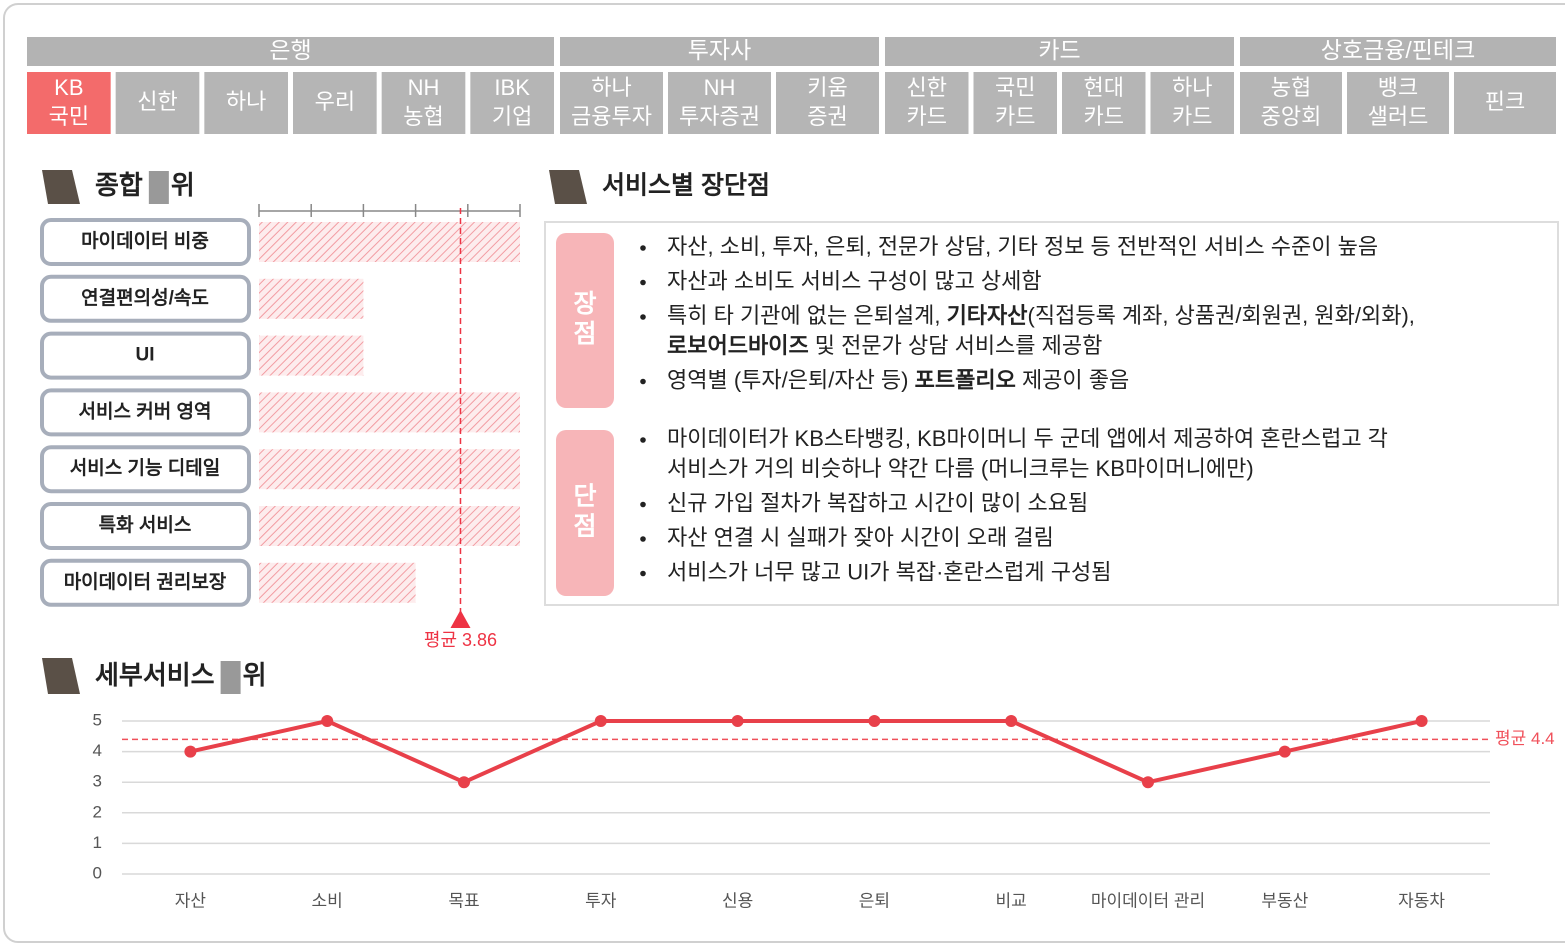  I want to click on section-icon, so click(568, 187).